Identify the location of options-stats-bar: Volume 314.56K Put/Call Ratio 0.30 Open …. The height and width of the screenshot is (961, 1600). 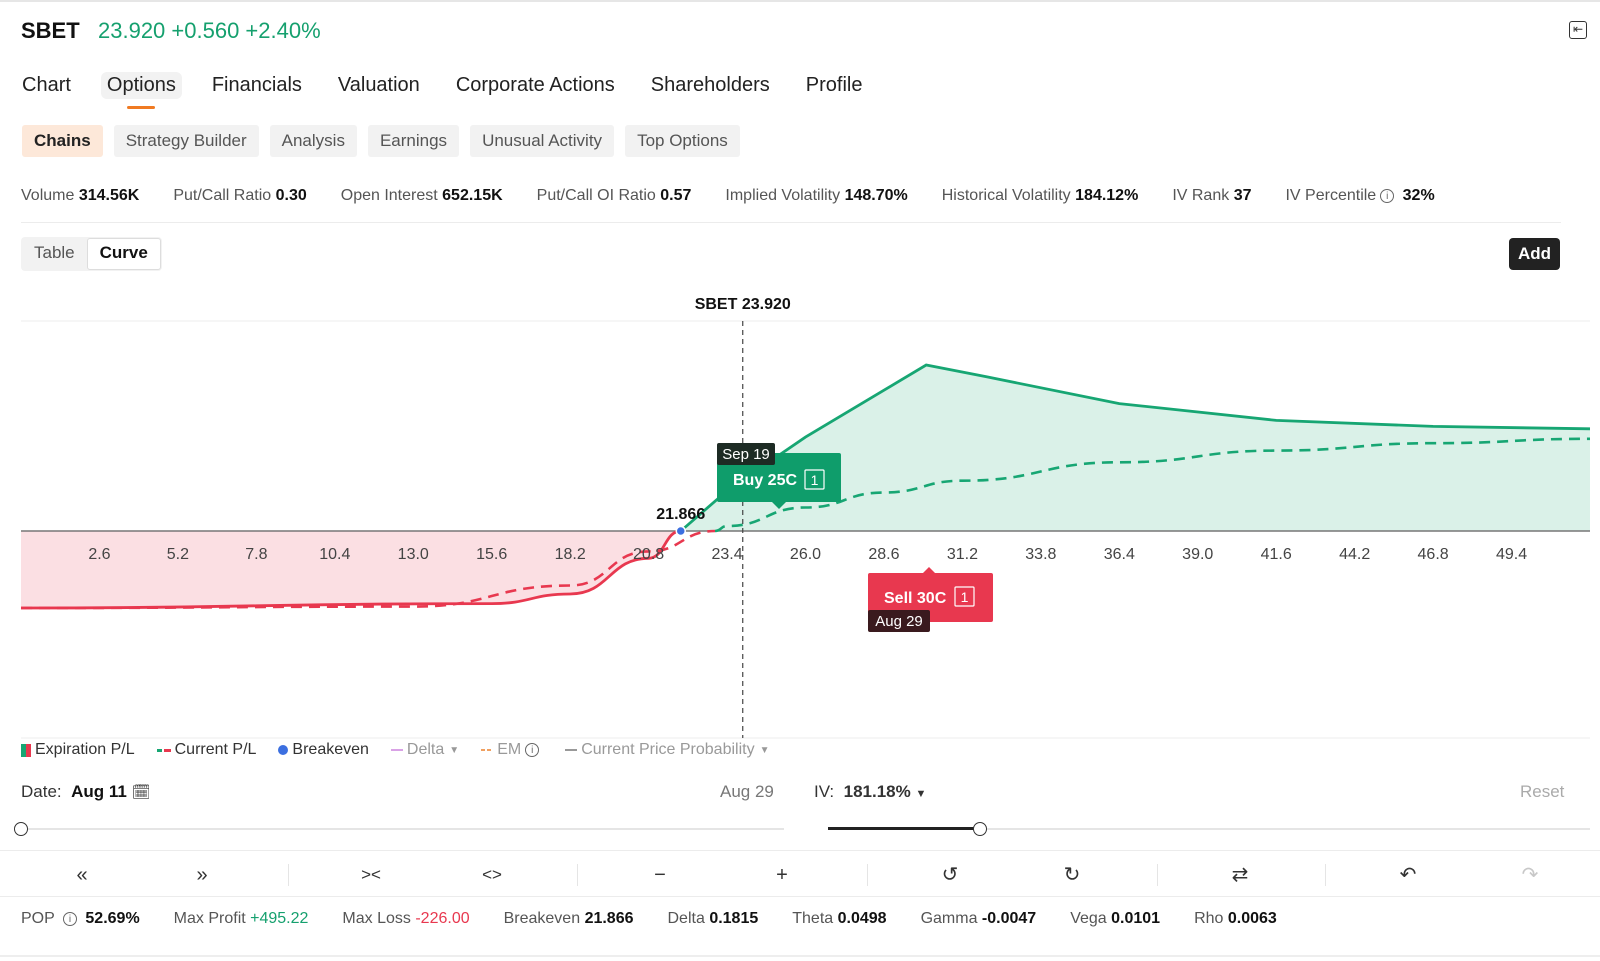
(745, 196).